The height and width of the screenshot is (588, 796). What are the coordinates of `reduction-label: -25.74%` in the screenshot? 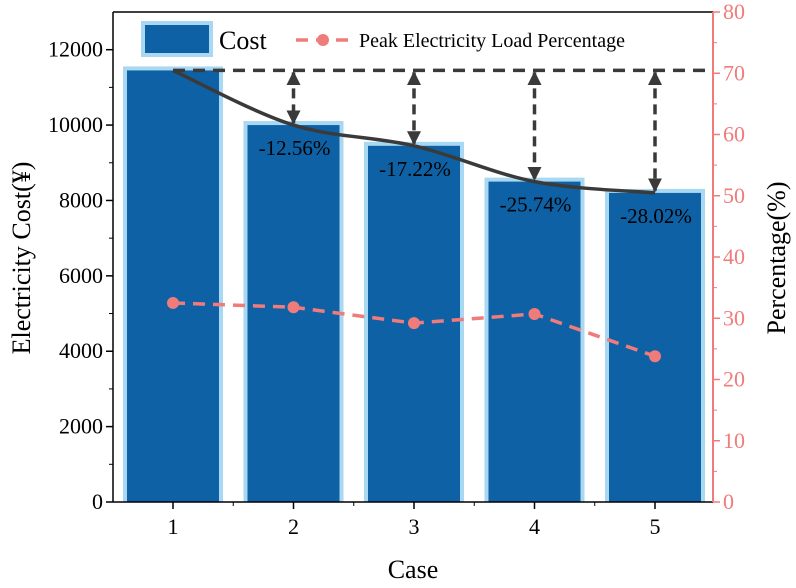 It's located at (536, 205).